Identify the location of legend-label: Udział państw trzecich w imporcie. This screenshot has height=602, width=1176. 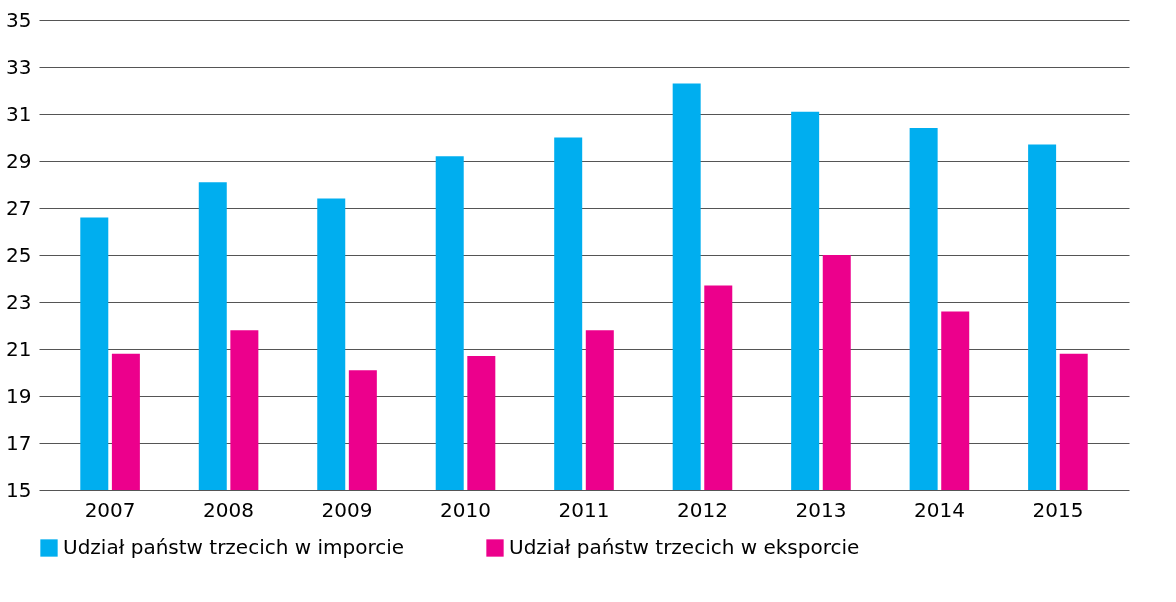
(234, 547).